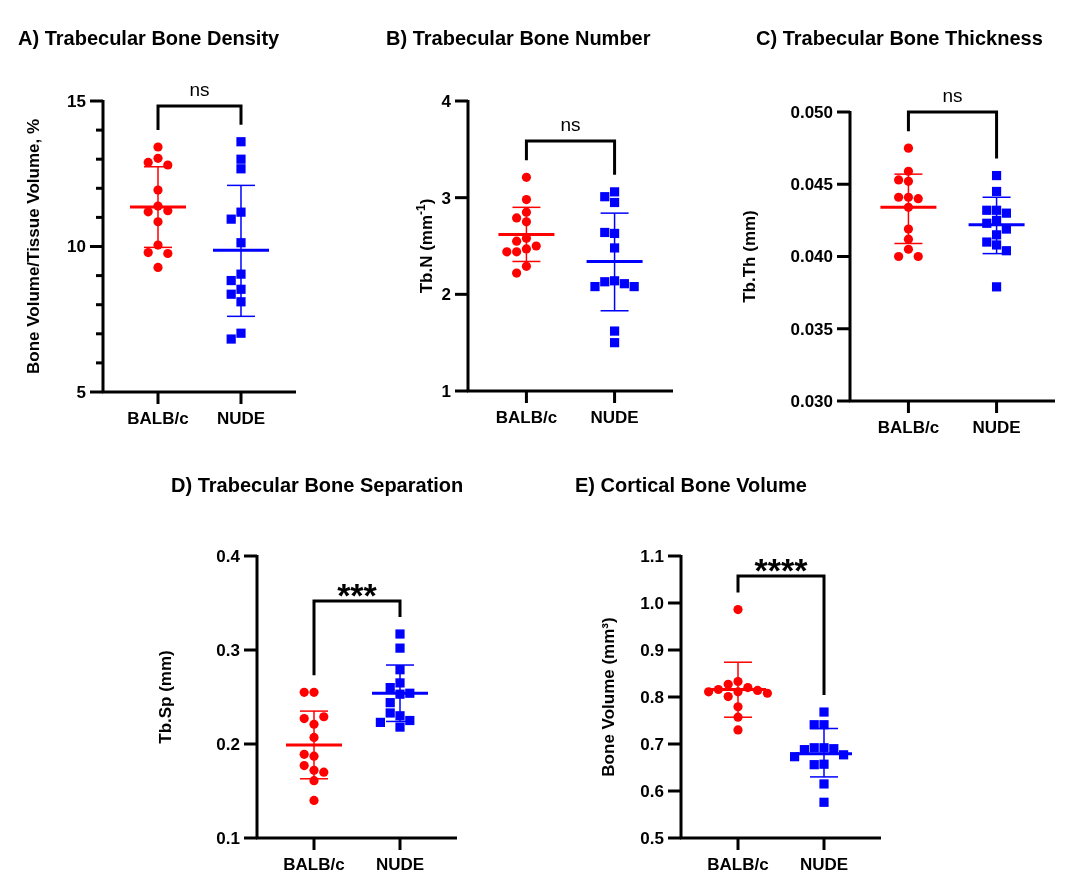 Image resolution: width=1088 pixels, height=892 pixels. What do you see at coordinates (652, 744) in the screenshot?
I see `y-tick-label: 0.7` at bounding box center [652, 744].